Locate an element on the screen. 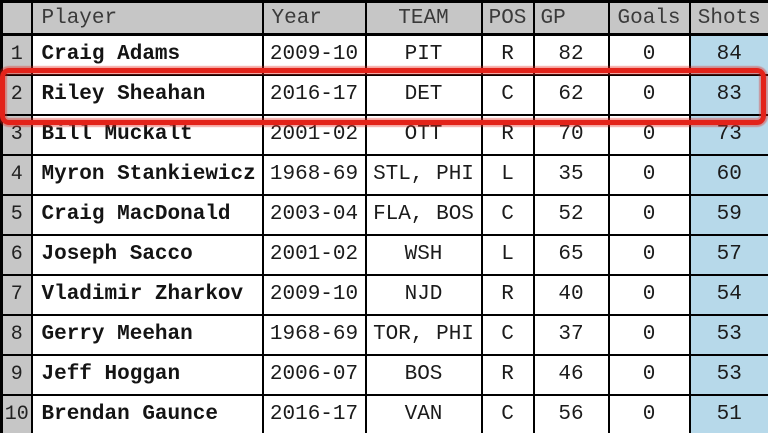  player-cell: Jeff Hoggan is located at coordinates (147, 374).